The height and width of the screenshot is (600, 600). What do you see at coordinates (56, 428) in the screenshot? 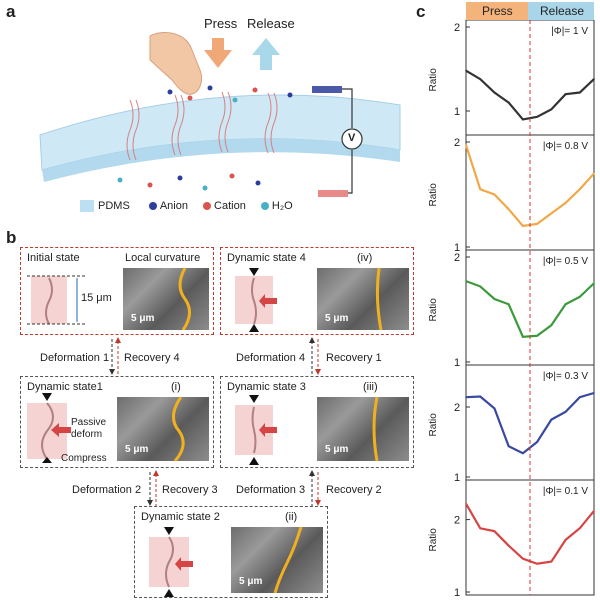
I see `ds1-diagram` at bounding box center [56, 428].